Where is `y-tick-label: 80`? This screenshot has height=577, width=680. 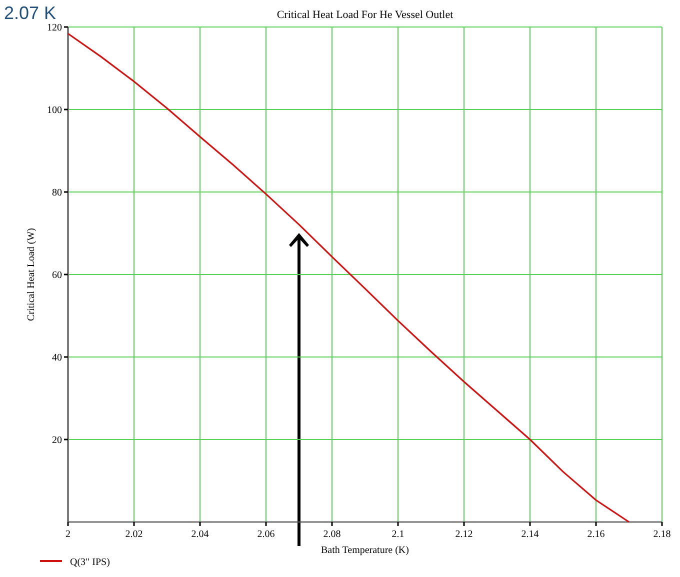
y-tick-label: 80 is located at coordinates (57, 193).